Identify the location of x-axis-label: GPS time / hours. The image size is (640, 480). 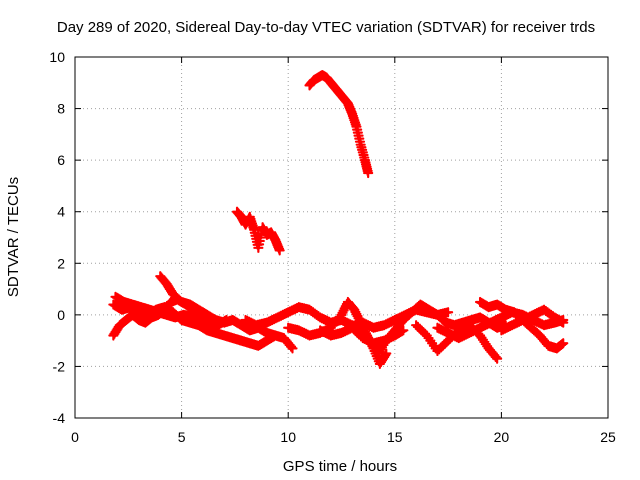
(340, 466).